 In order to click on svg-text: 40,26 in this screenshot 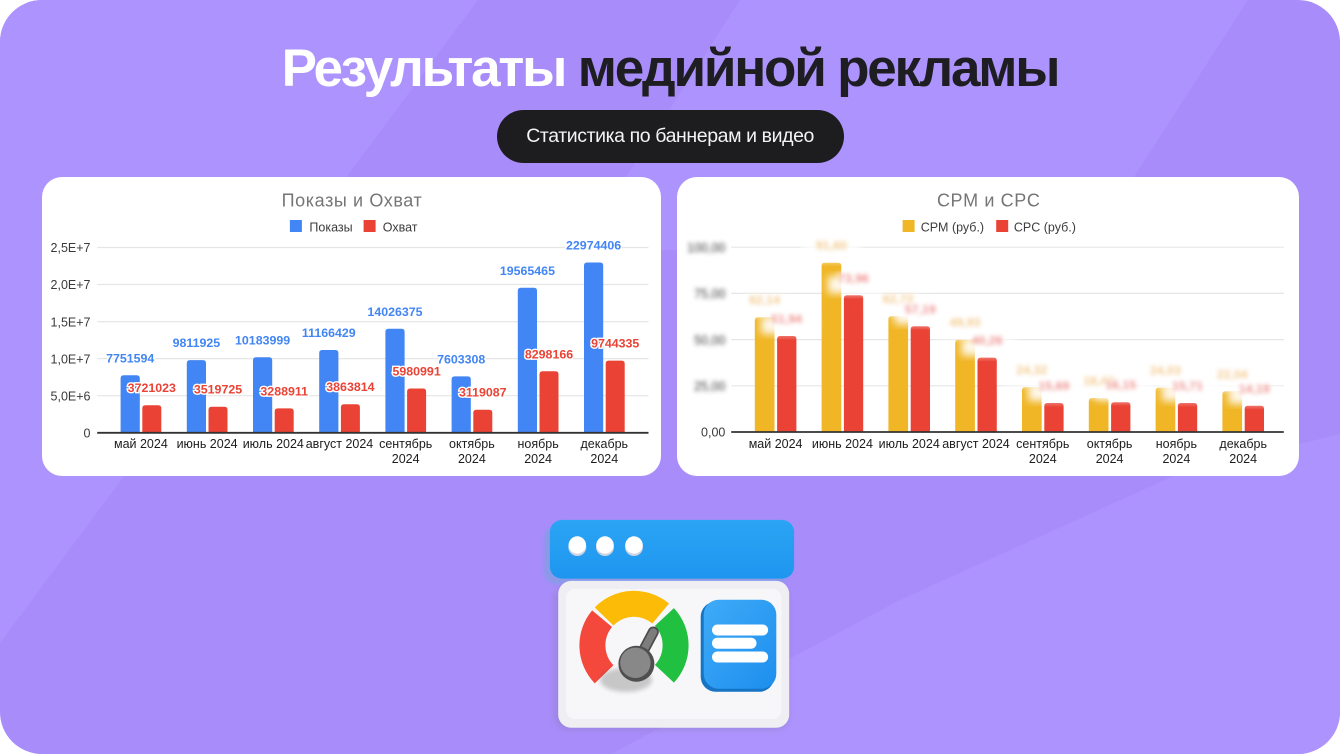, I will do `click(987, 341)`.